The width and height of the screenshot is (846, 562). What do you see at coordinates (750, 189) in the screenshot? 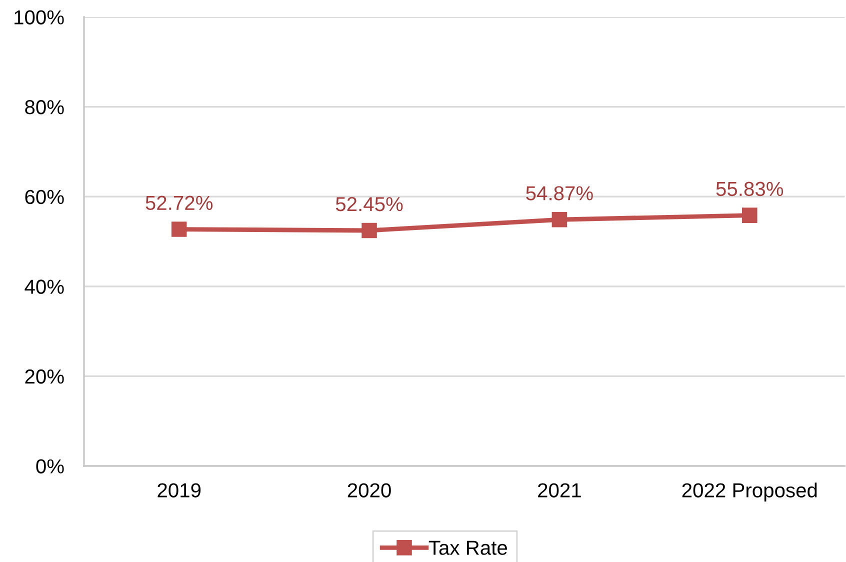
I see `data-label: 55.83%` at bounding box center [750, 189].